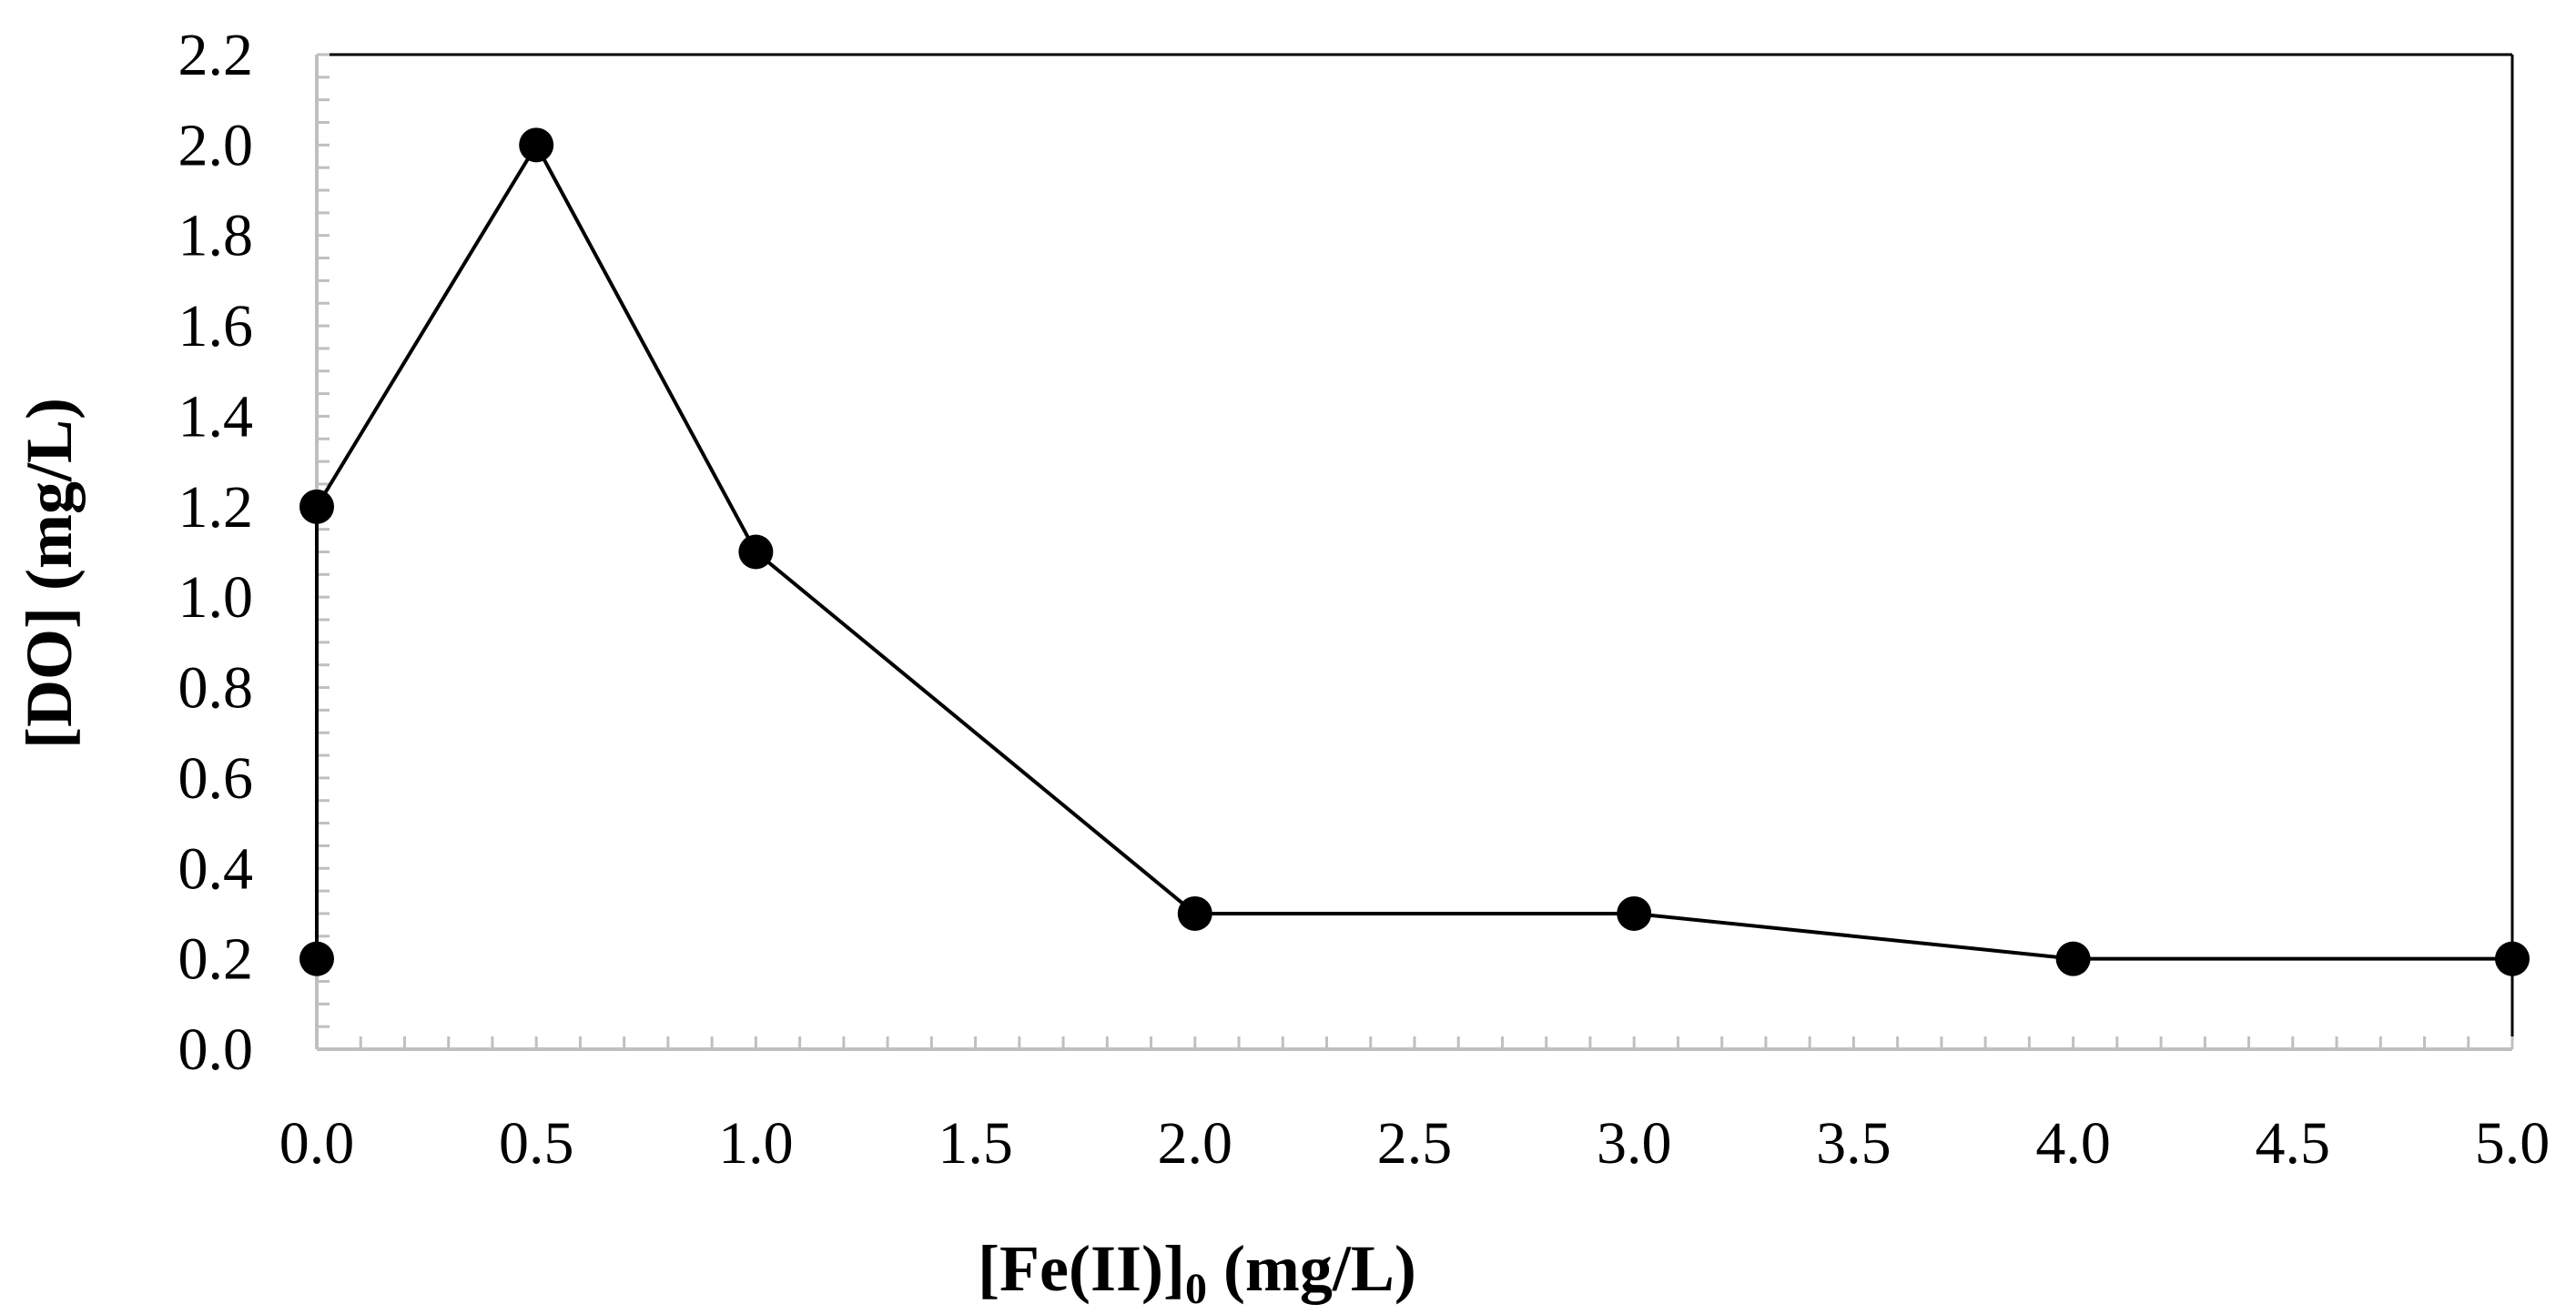 The image size is (2576, 1314). Describe the element at coordinates (216, 960) in the screenshot. I see `y-tick-label: 0.2` at that location.